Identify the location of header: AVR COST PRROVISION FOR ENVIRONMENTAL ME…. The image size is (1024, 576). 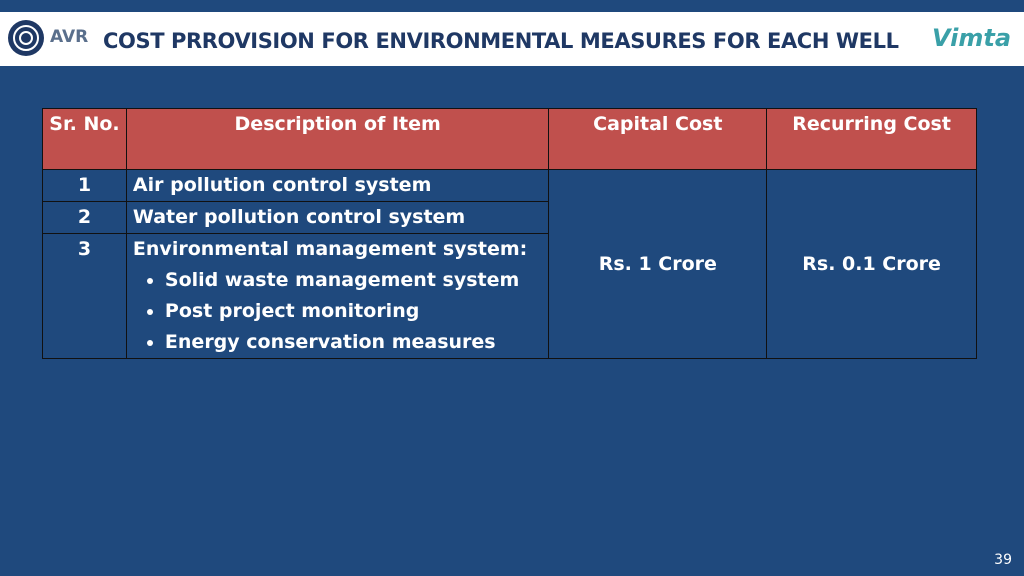
(512, 39).